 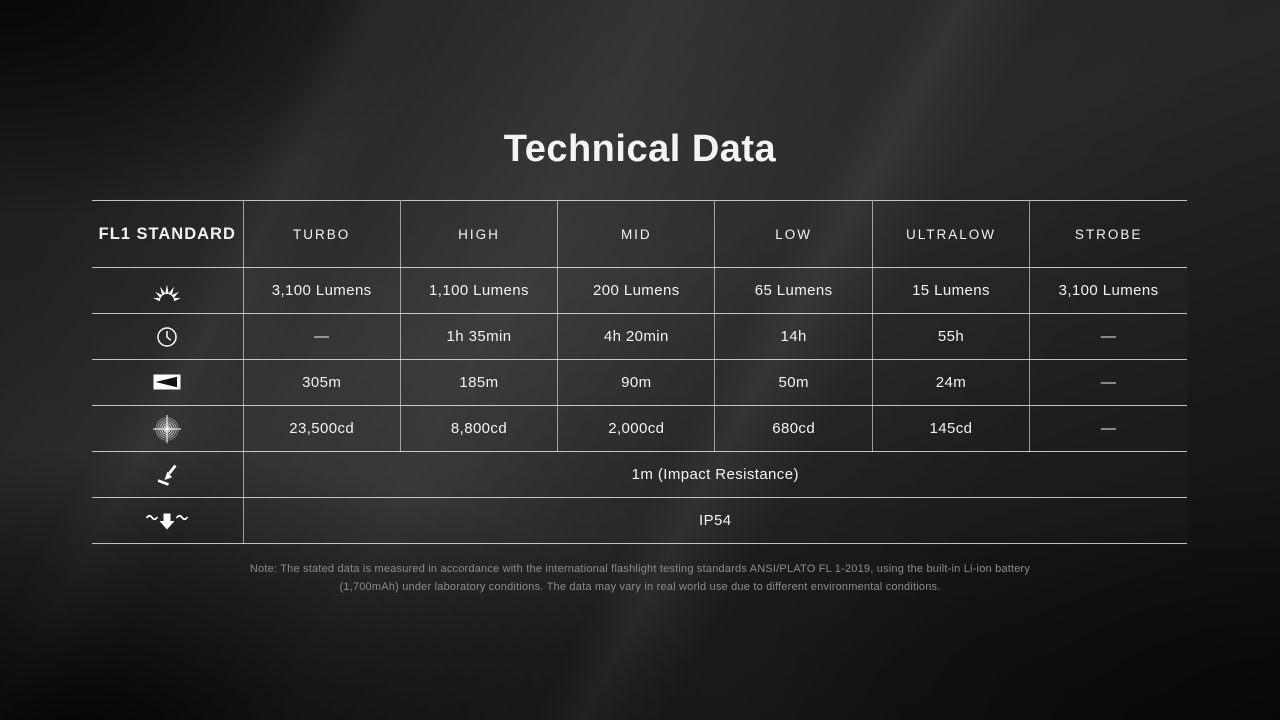 What do you see at coordinates (951, 234) in the screenshot?
I see `column-header-ultralow: ULTRALOW` at bounding box center [951, 234].